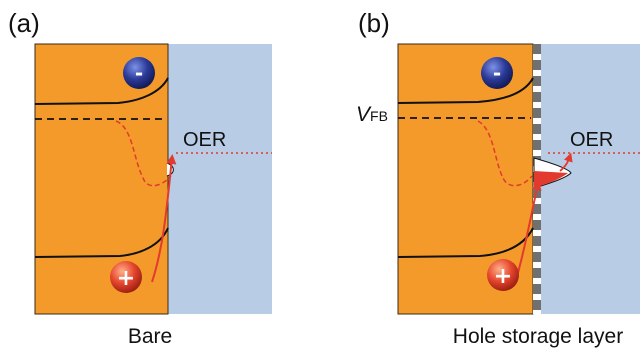  I want to click on caption-bare: Bare, so click(150, 336).